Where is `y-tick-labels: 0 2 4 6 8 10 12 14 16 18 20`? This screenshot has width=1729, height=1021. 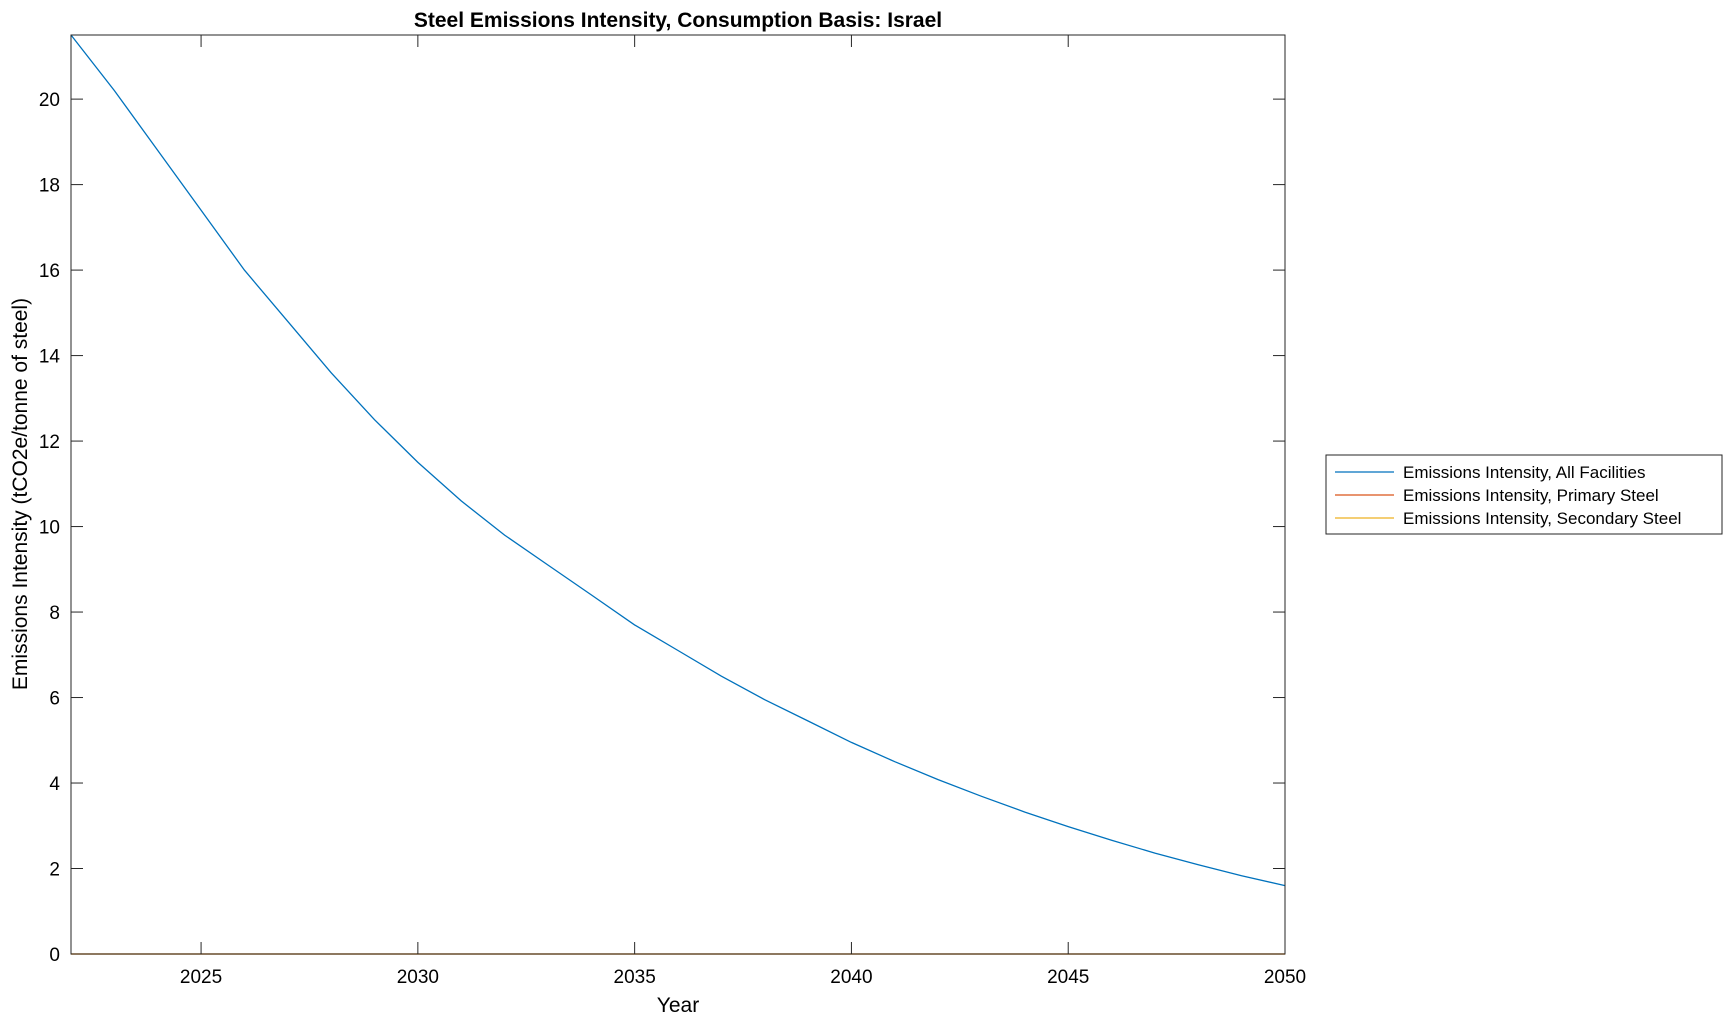 y-tick-labels: 0 2 4 6 8 10 12 14 16 18 20 is located at coordinates (50, 528).